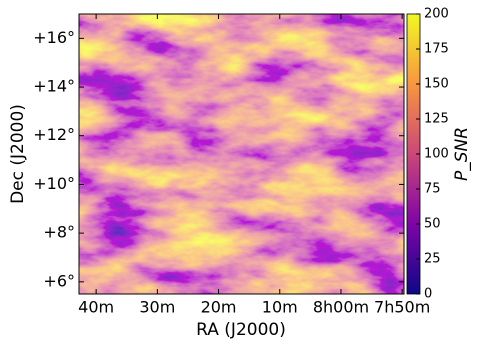 This screenshot has width=479, height=354. What do you see at coordinates (54, 134) in the screenshot?
I see `y-tick-label: +12°` at bounding box center [54, 134].